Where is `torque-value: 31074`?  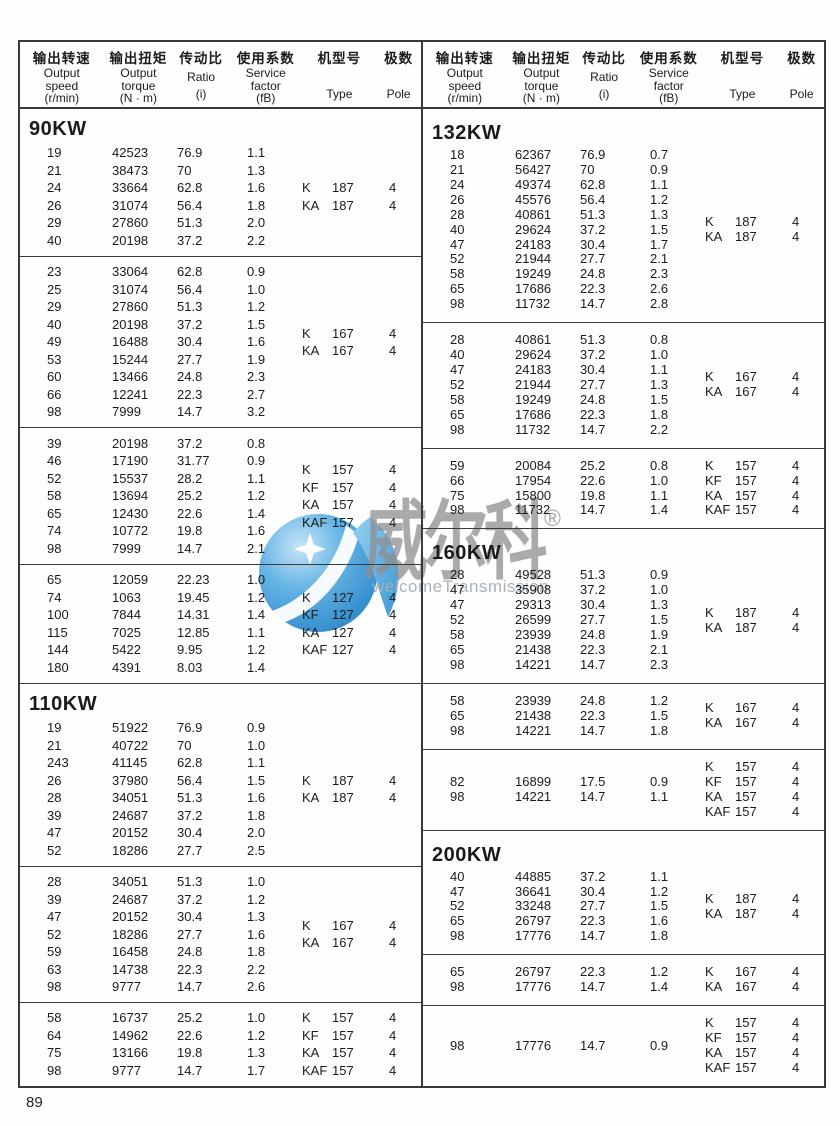 torque-value: 31074 is located at coordinates (130, 205).